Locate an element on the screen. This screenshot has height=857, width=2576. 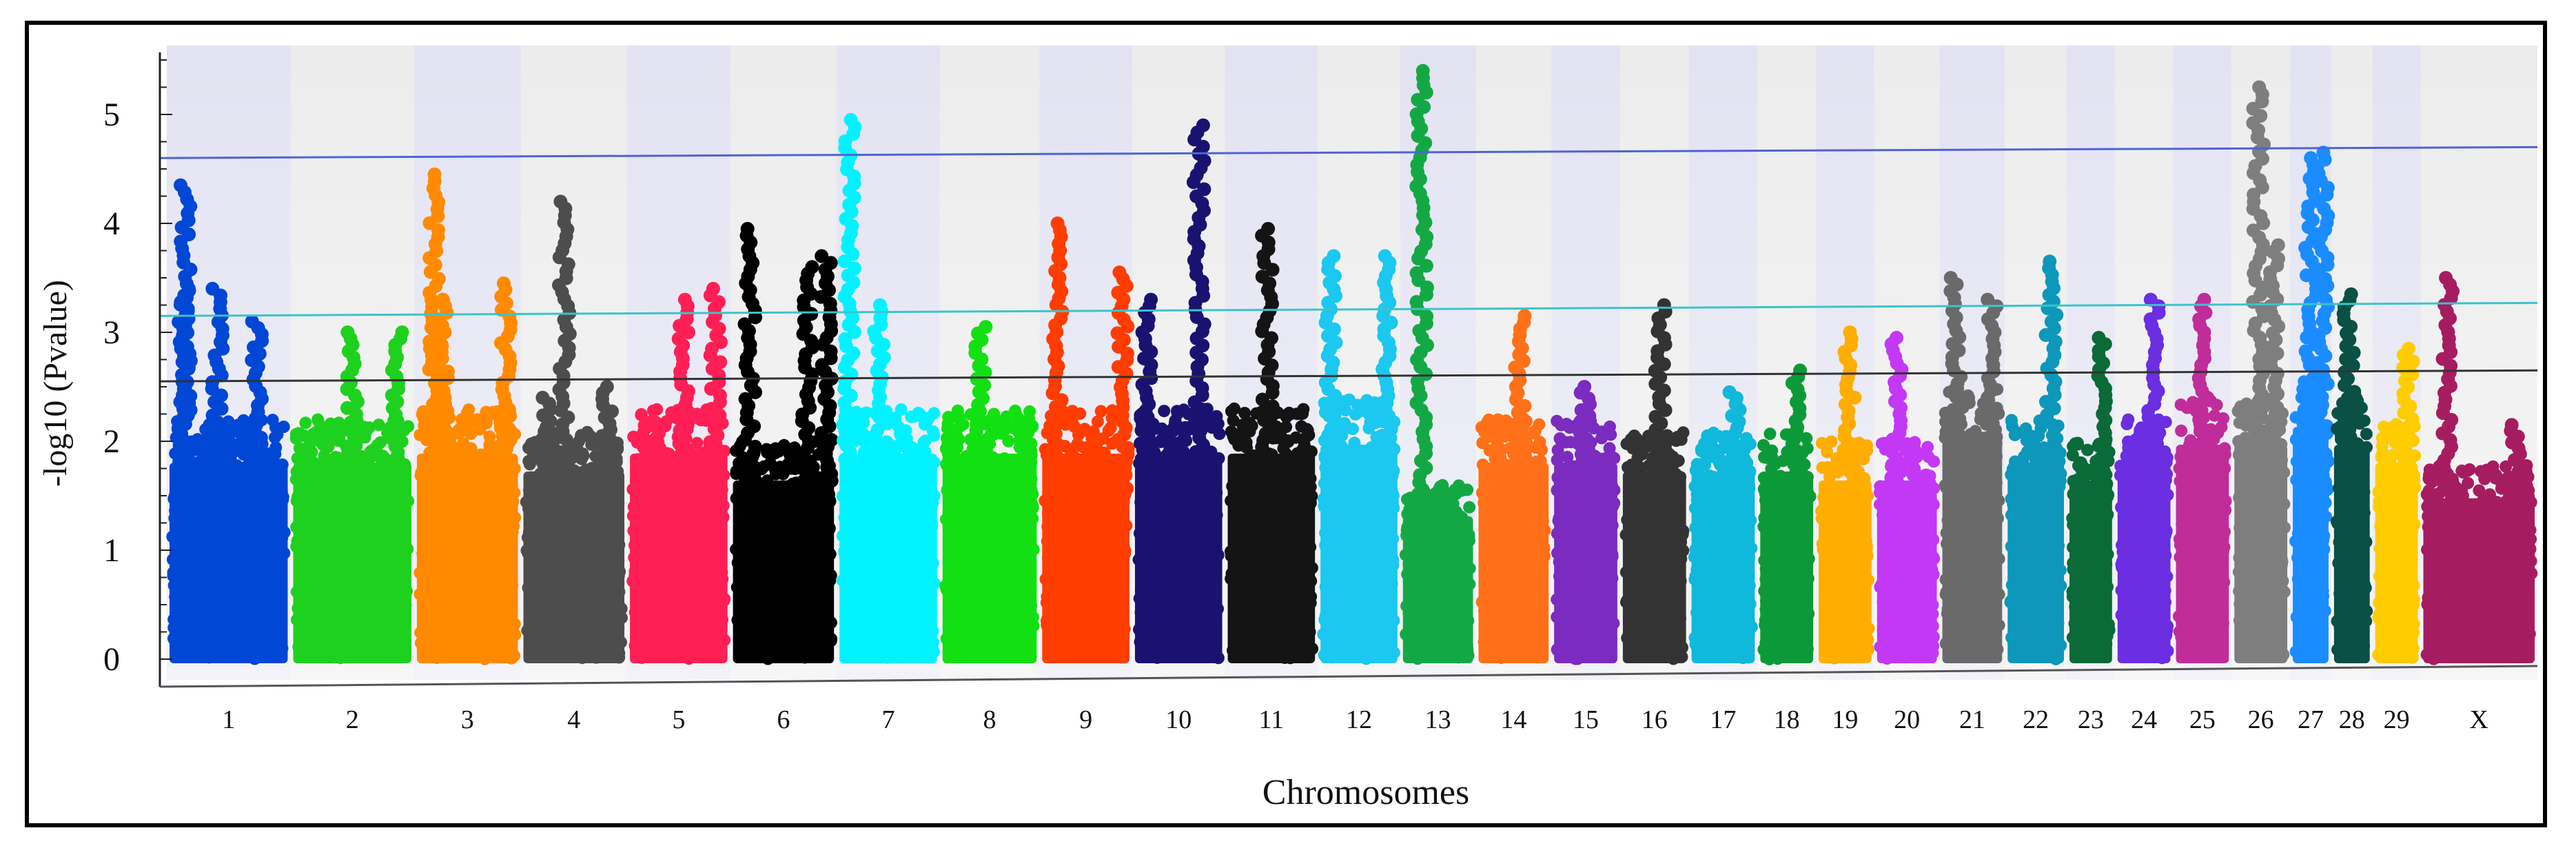
chr-12-peak-point is located at coordinates (1334, 256).